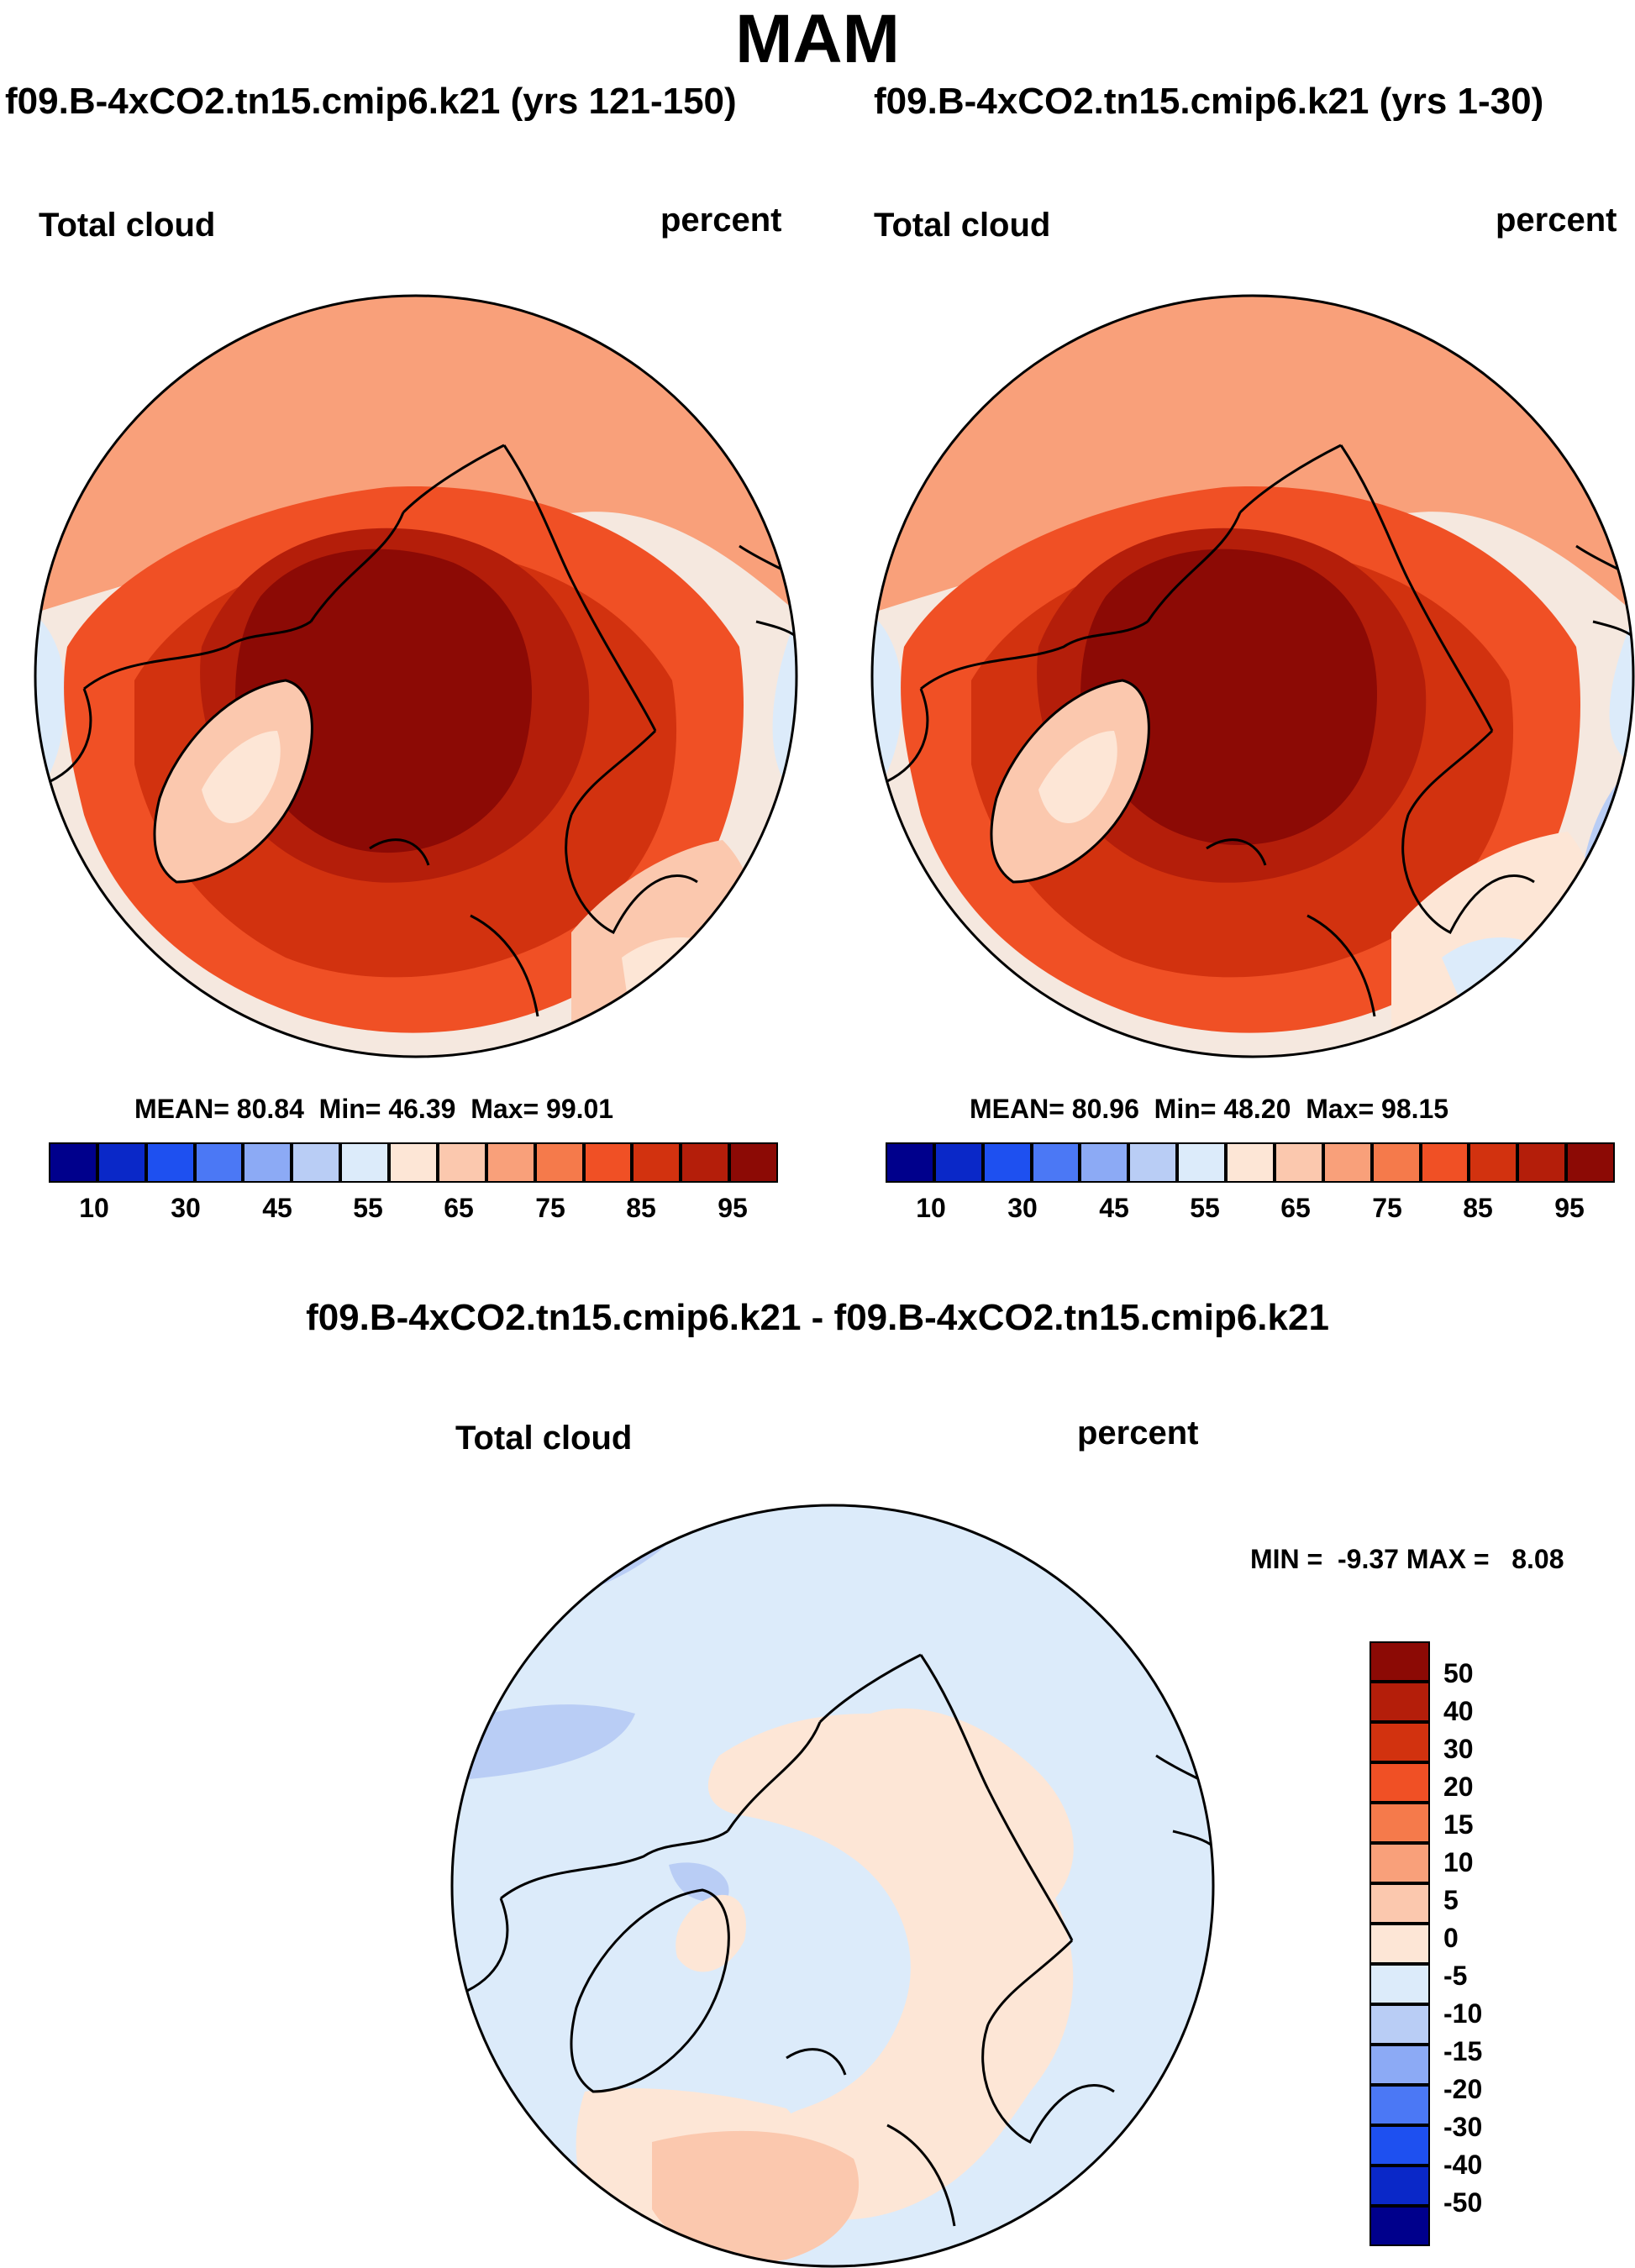 The image size is (1635, 2268). I want to click on colorbar-tick-label: 50, so click(1459, 1673).